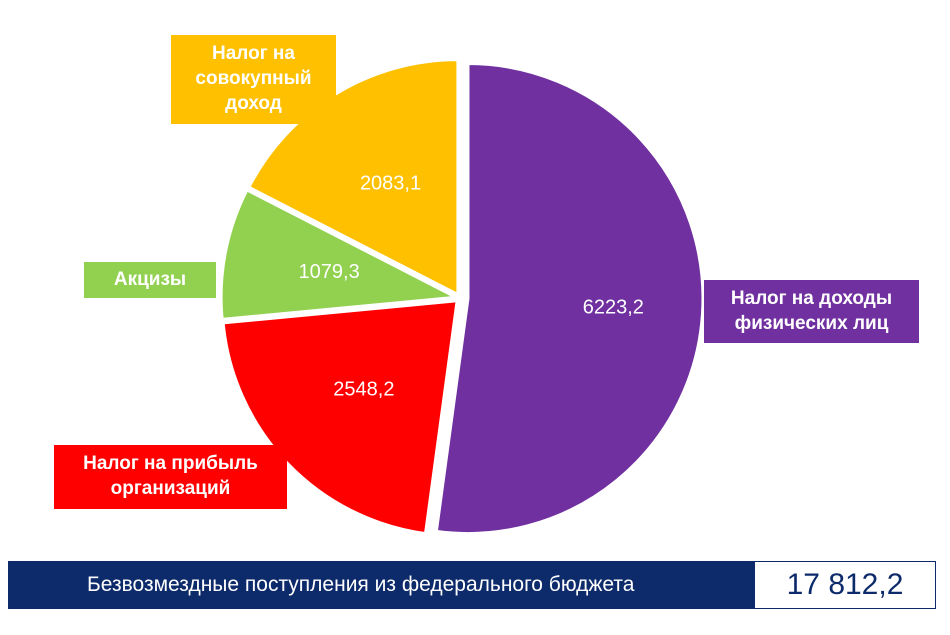  Describe the element at coordinates (253, 79) in the screenshot. I see `label-aggregate-income-tax: Налог на совокупный доход` at that location.